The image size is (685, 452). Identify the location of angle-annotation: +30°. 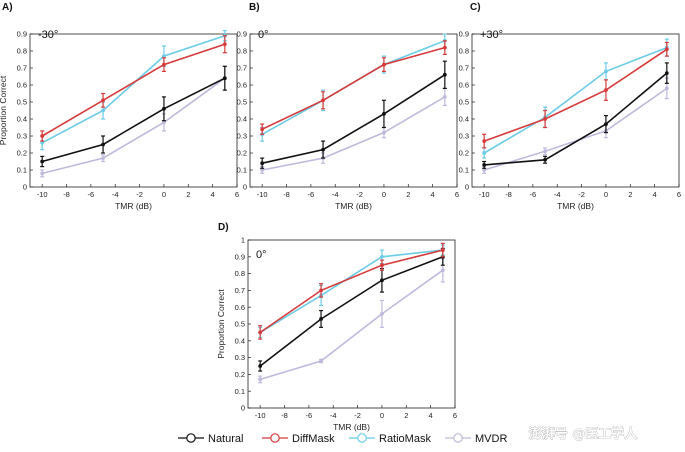
(491, 35).